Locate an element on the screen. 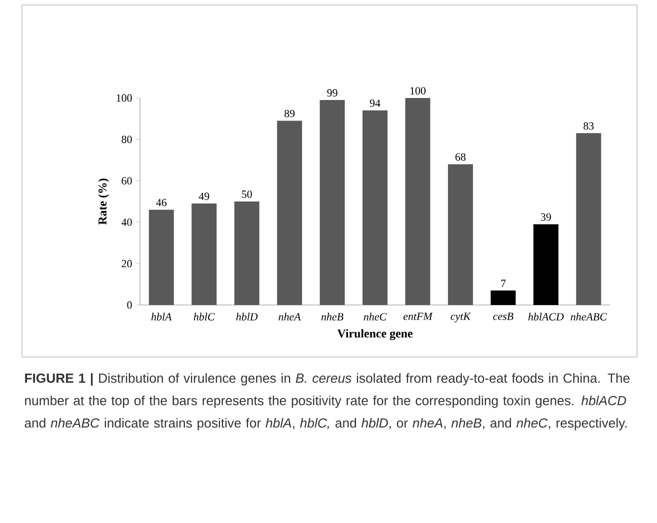 The image size is (657, 523). data-label: 7 is located at coordinates (503, 283).